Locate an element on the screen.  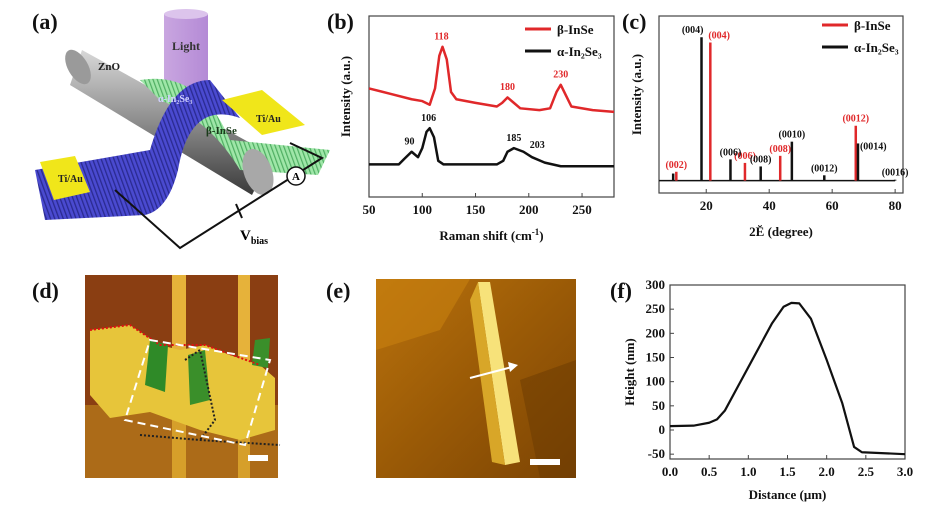
x-tick-label: 0.5 is located at coordinates (709, 471).